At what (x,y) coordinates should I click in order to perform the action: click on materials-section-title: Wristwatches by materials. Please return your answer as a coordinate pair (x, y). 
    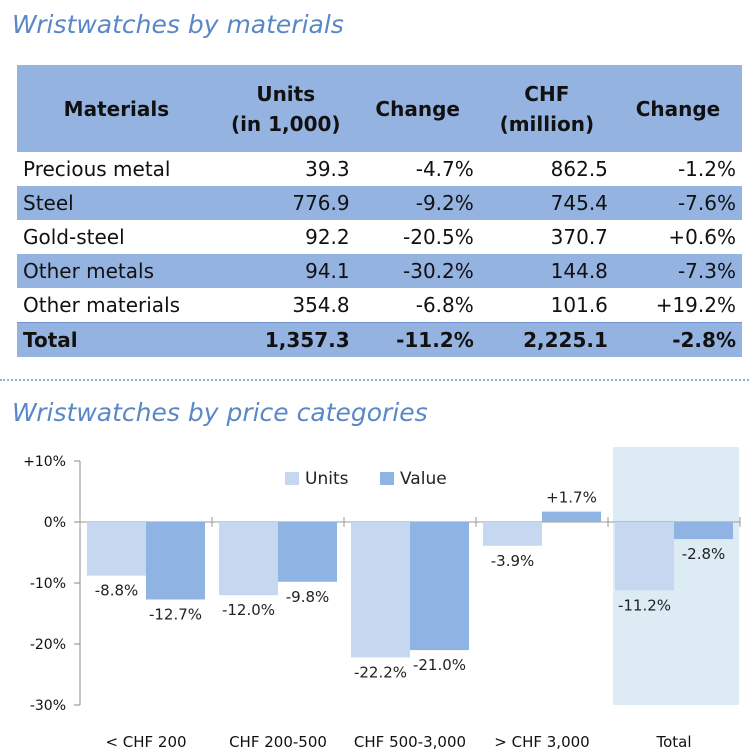
    Looking at the image, I should click on (178, 24).